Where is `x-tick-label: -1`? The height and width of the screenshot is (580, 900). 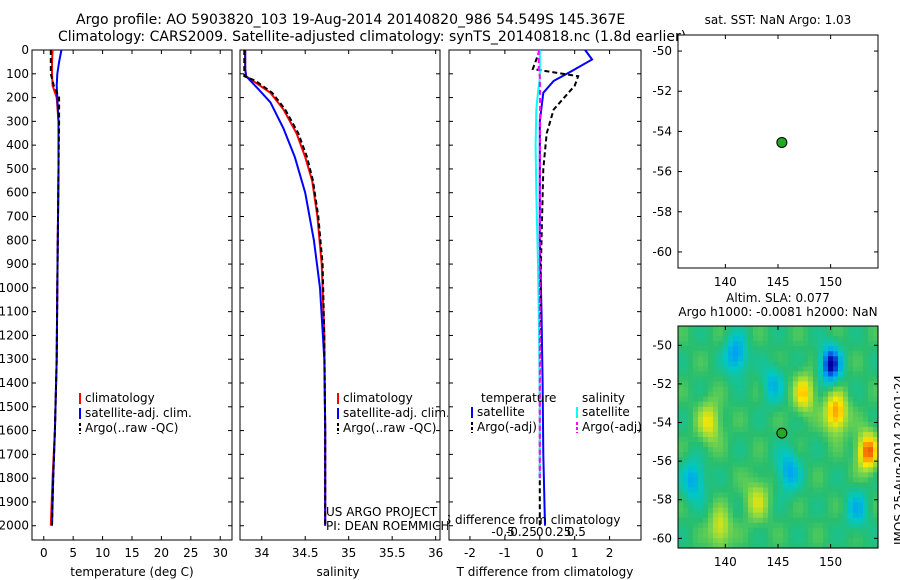
x-tick-label: -1 is located at coordinates (505, 553).